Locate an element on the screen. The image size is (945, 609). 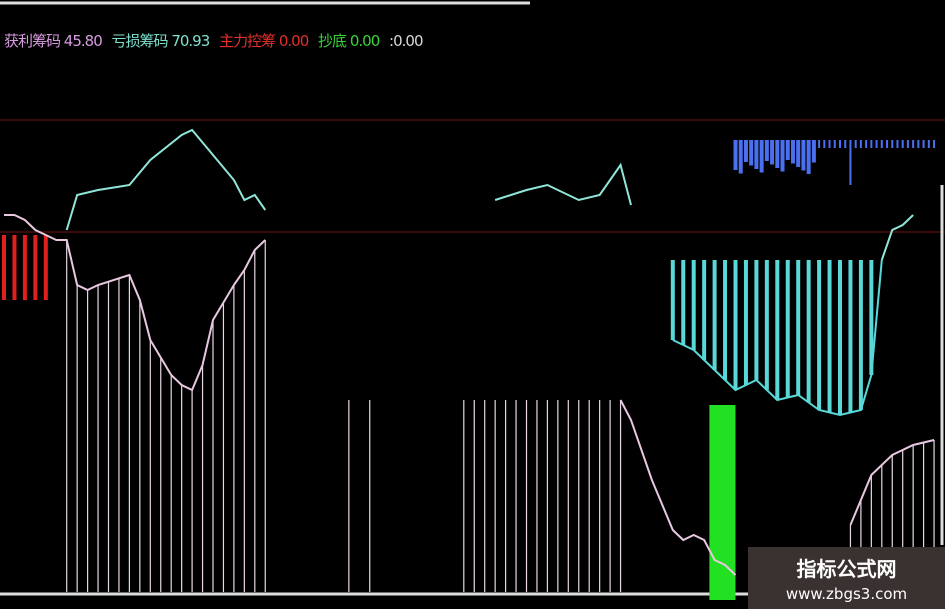
legend-loss: 亏损筹码 70.93 is located at coordinates (161, 41).